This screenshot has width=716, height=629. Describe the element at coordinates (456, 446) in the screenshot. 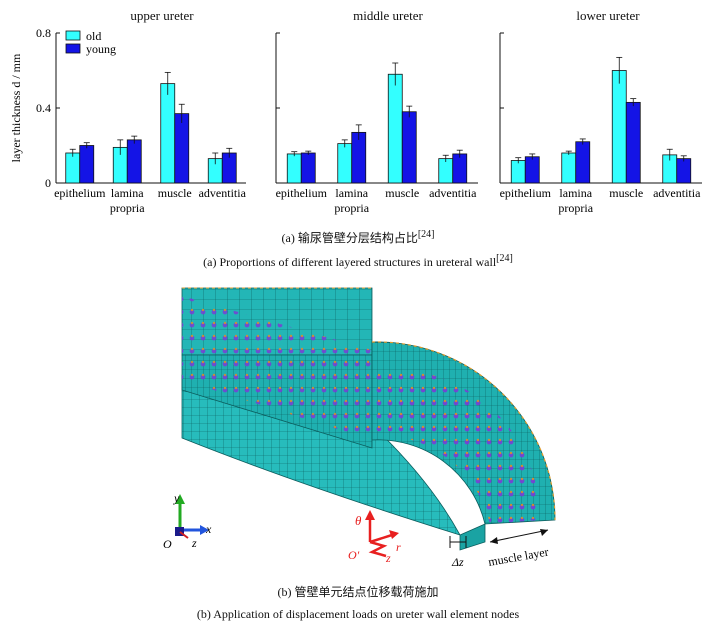

I see `load-markers-ring` at that location.